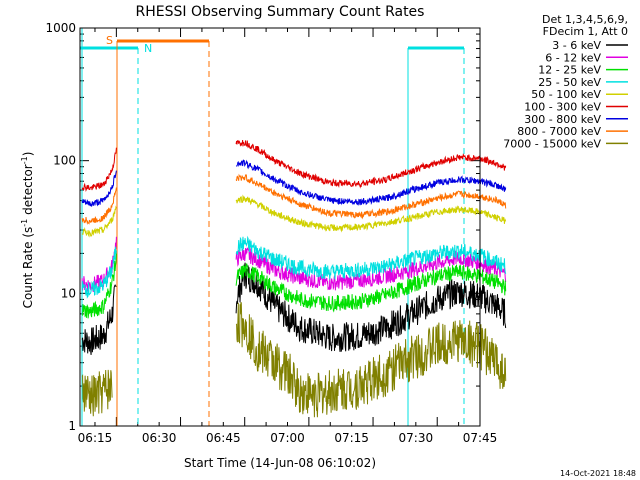  I want to click on legend-header: FDecim 1, Att 0, so click(585, 31).